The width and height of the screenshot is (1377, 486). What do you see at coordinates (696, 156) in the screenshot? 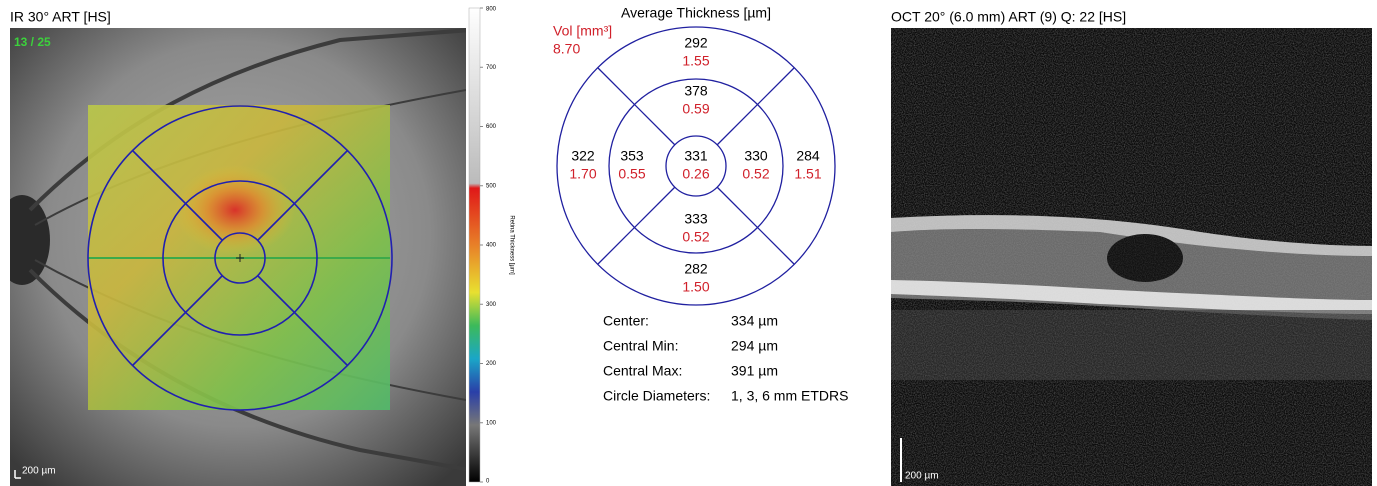
I see `sector-thickness: 331` at bounding box center [696, 156].